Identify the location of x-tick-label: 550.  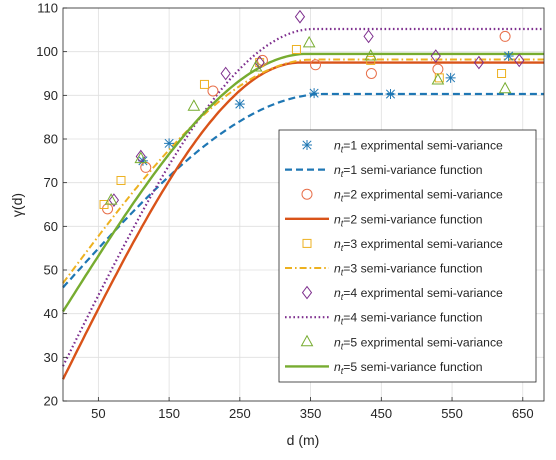
(452, 413).